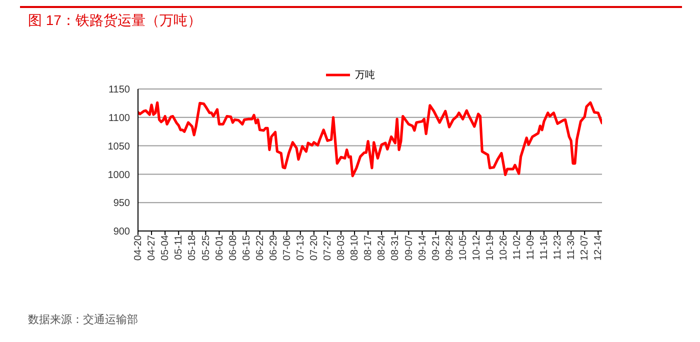 The height and width of the screenshot is (342, 700). Describe the element at coordinates (450, 247) in the screenshot. I see `x-tick-label: 09-28` at that location.